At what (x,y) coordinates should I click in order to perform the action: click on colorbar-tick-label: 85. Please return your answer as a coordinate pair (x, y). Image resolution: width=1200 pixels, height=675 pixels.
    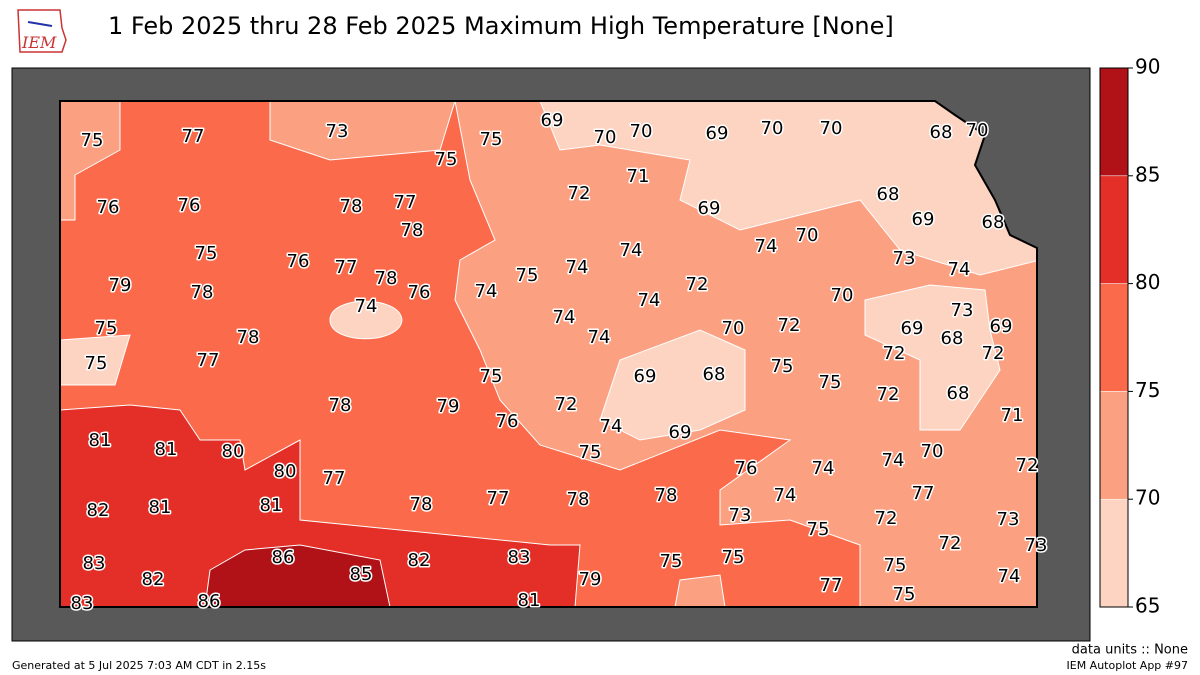
    Looking at the image, I should click on (1147, 174).